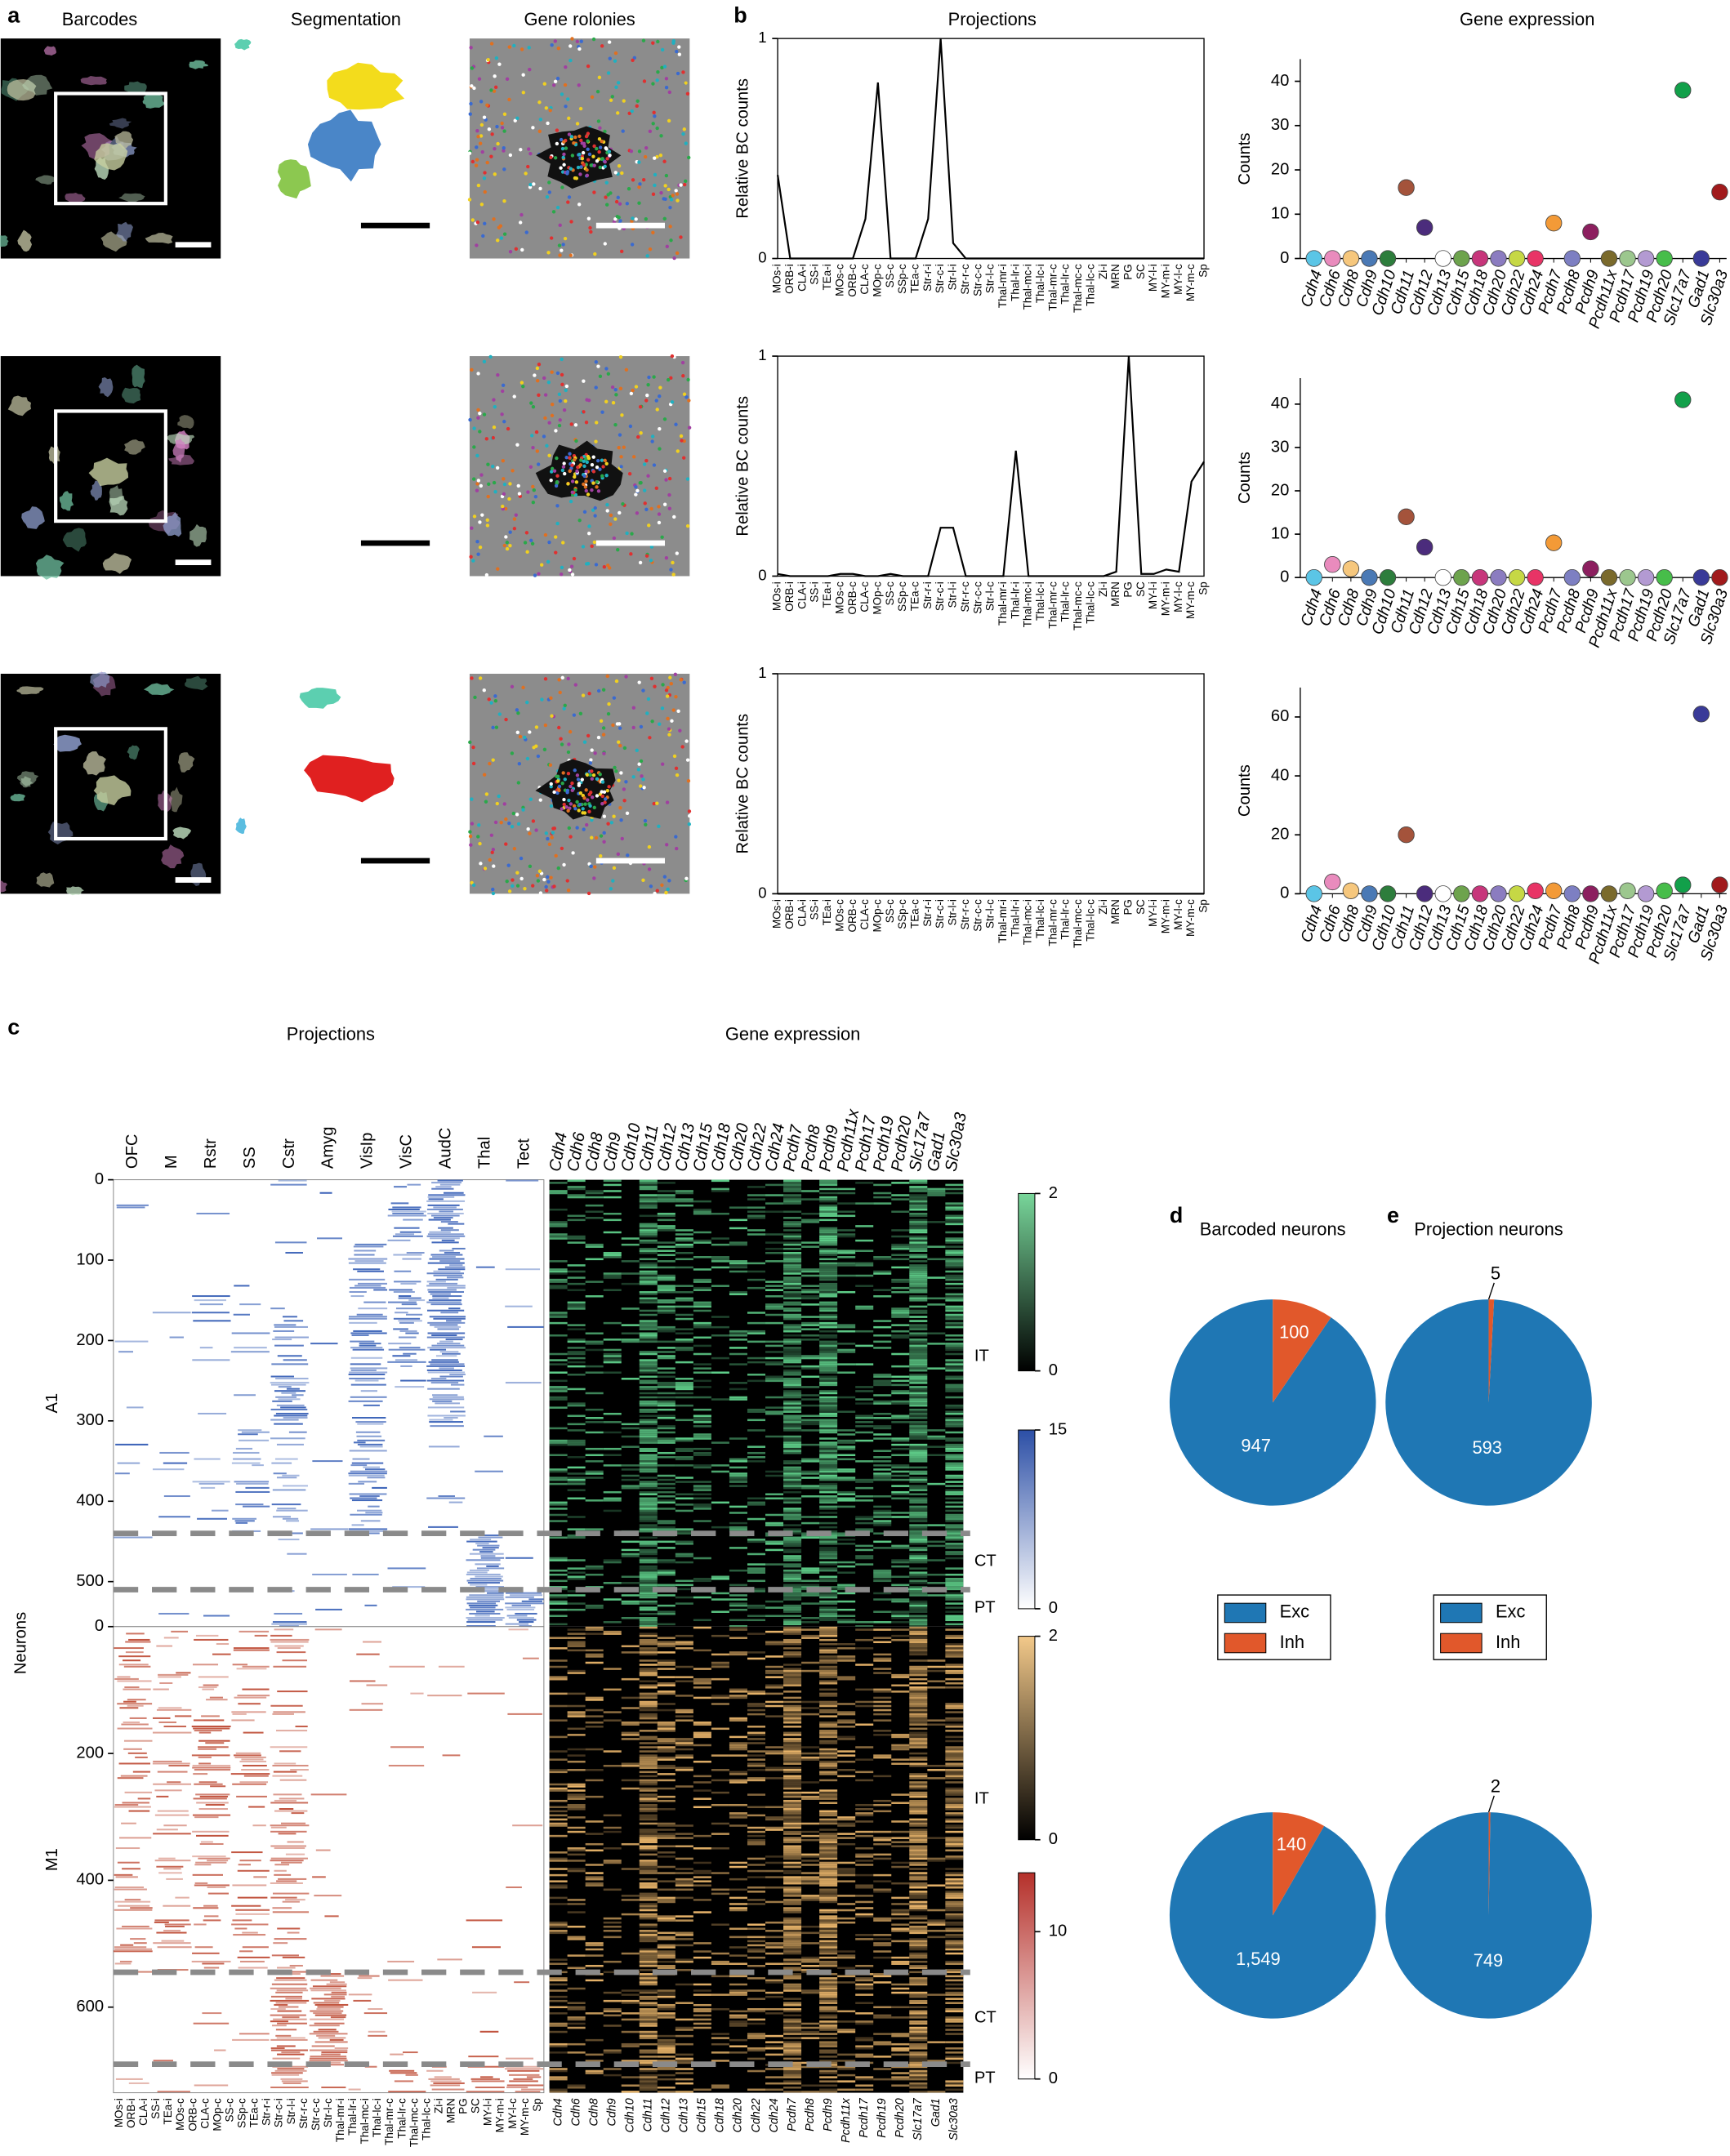 The image size is (1730, 2156). What do you see at coordinates (1280, 775) in the screenshot?
I see `y-tick-label: 40` at bounding box center [1280, 775].